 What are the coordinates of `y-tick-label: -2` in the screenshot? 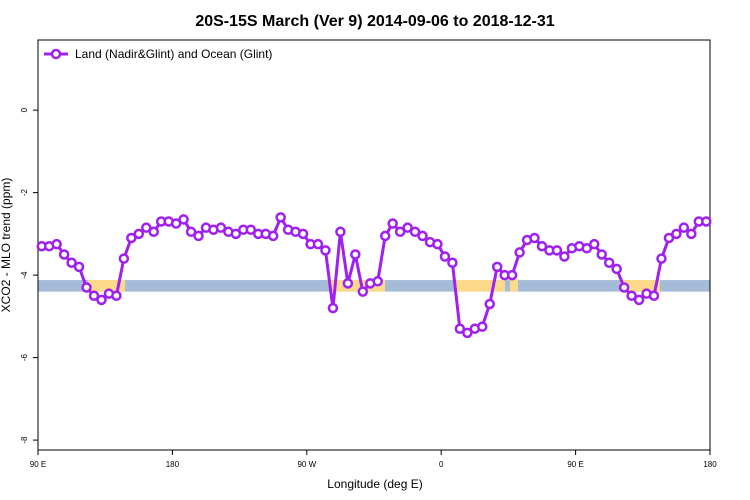 It's located at (24, 193).